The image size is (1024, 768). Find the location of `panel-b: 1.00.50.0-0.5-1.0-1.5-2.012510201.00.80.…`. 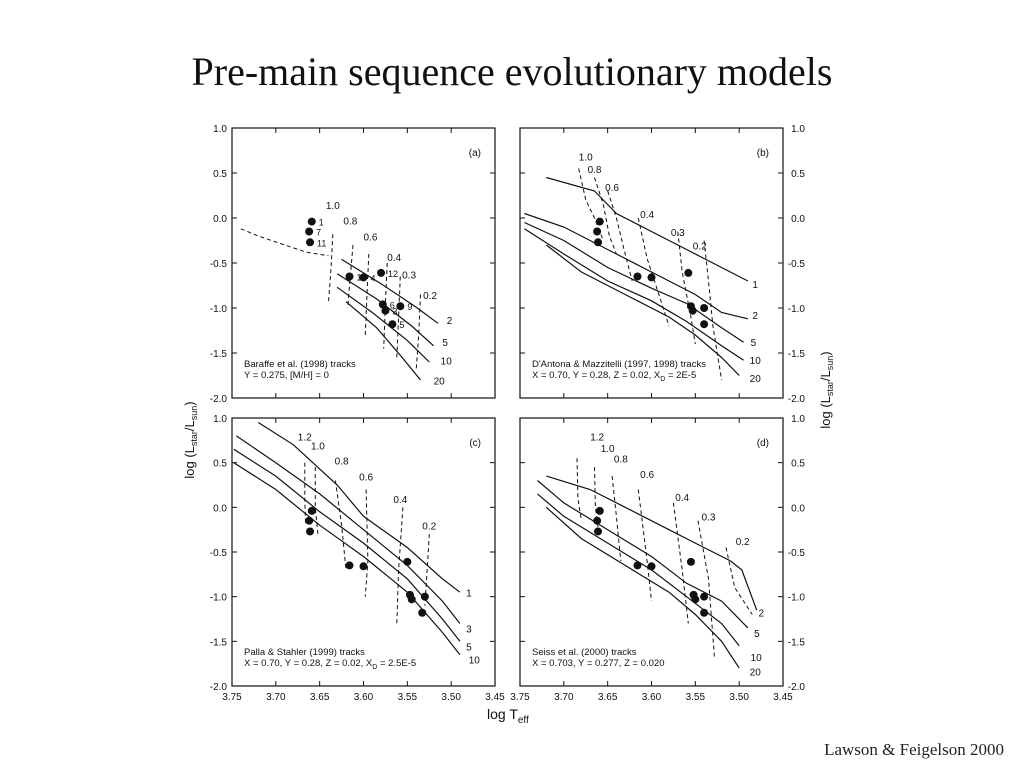

panel-b: 1.00.50.0-0.5-1.0-1.5-2.012510201.00.80.… is located at coordinates (662, 264).